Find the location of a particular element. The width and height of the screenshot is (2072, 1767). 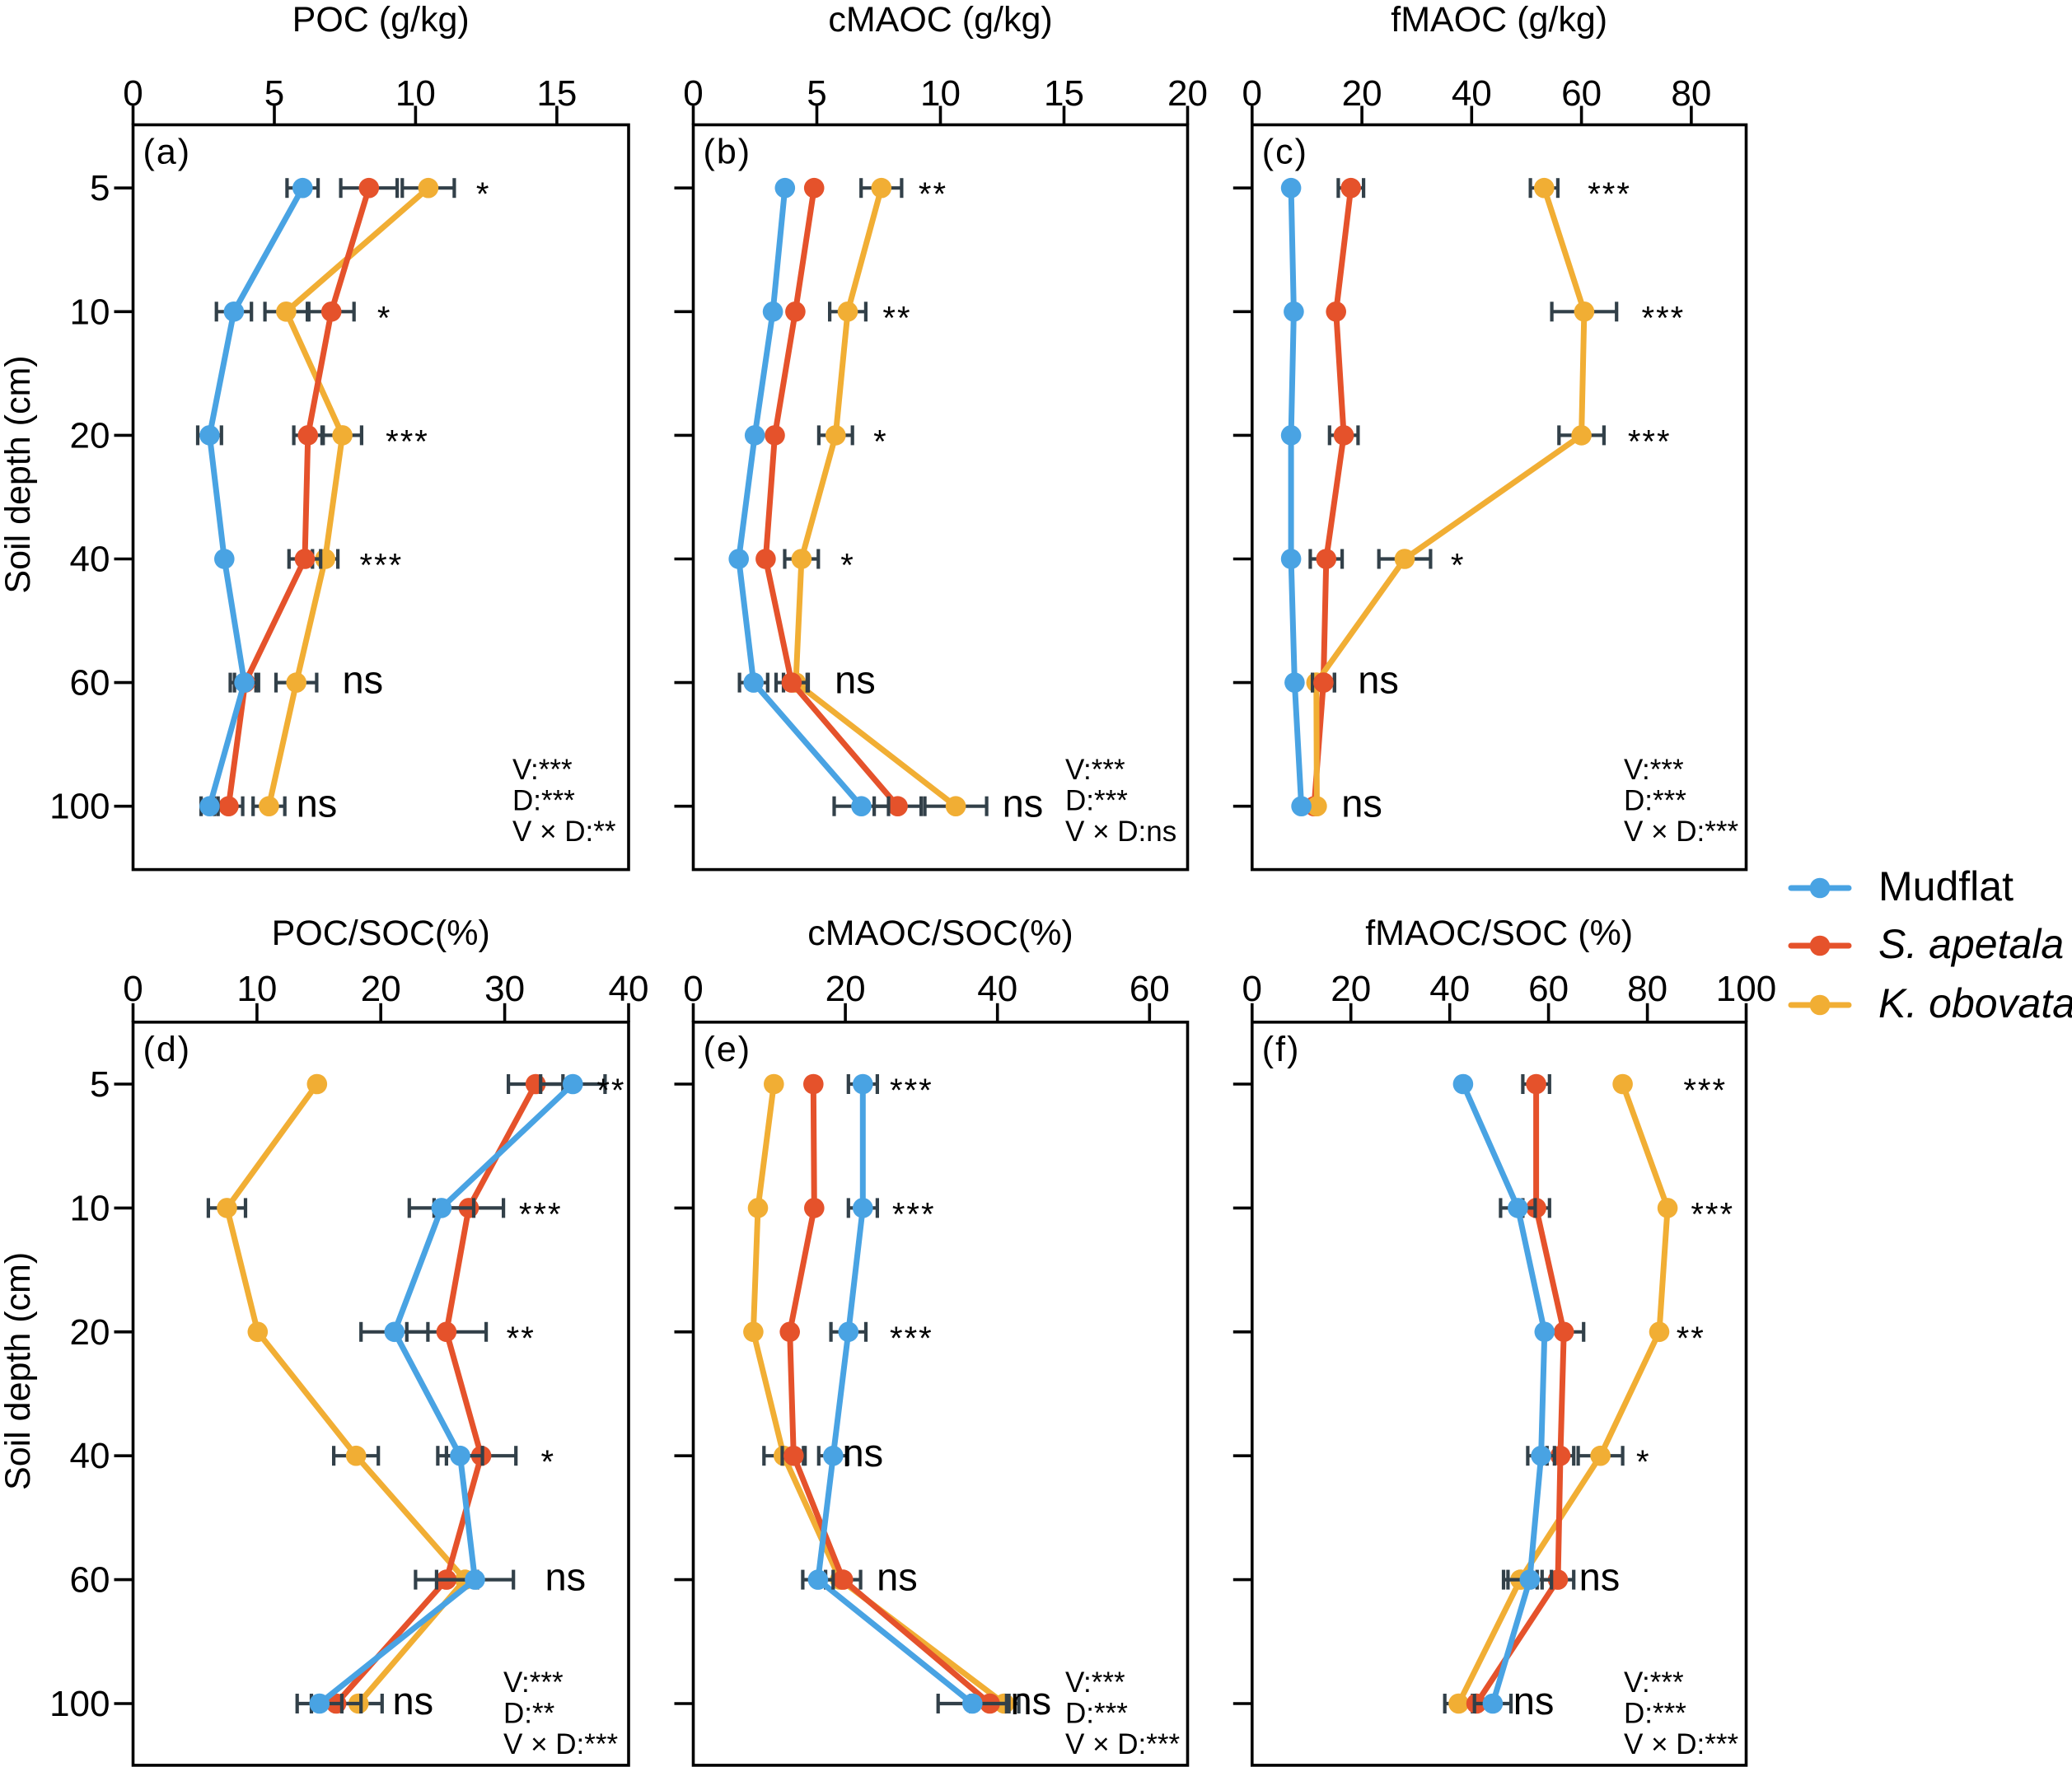

svg-text: S. apetala is located at coordinates (1971, 944).